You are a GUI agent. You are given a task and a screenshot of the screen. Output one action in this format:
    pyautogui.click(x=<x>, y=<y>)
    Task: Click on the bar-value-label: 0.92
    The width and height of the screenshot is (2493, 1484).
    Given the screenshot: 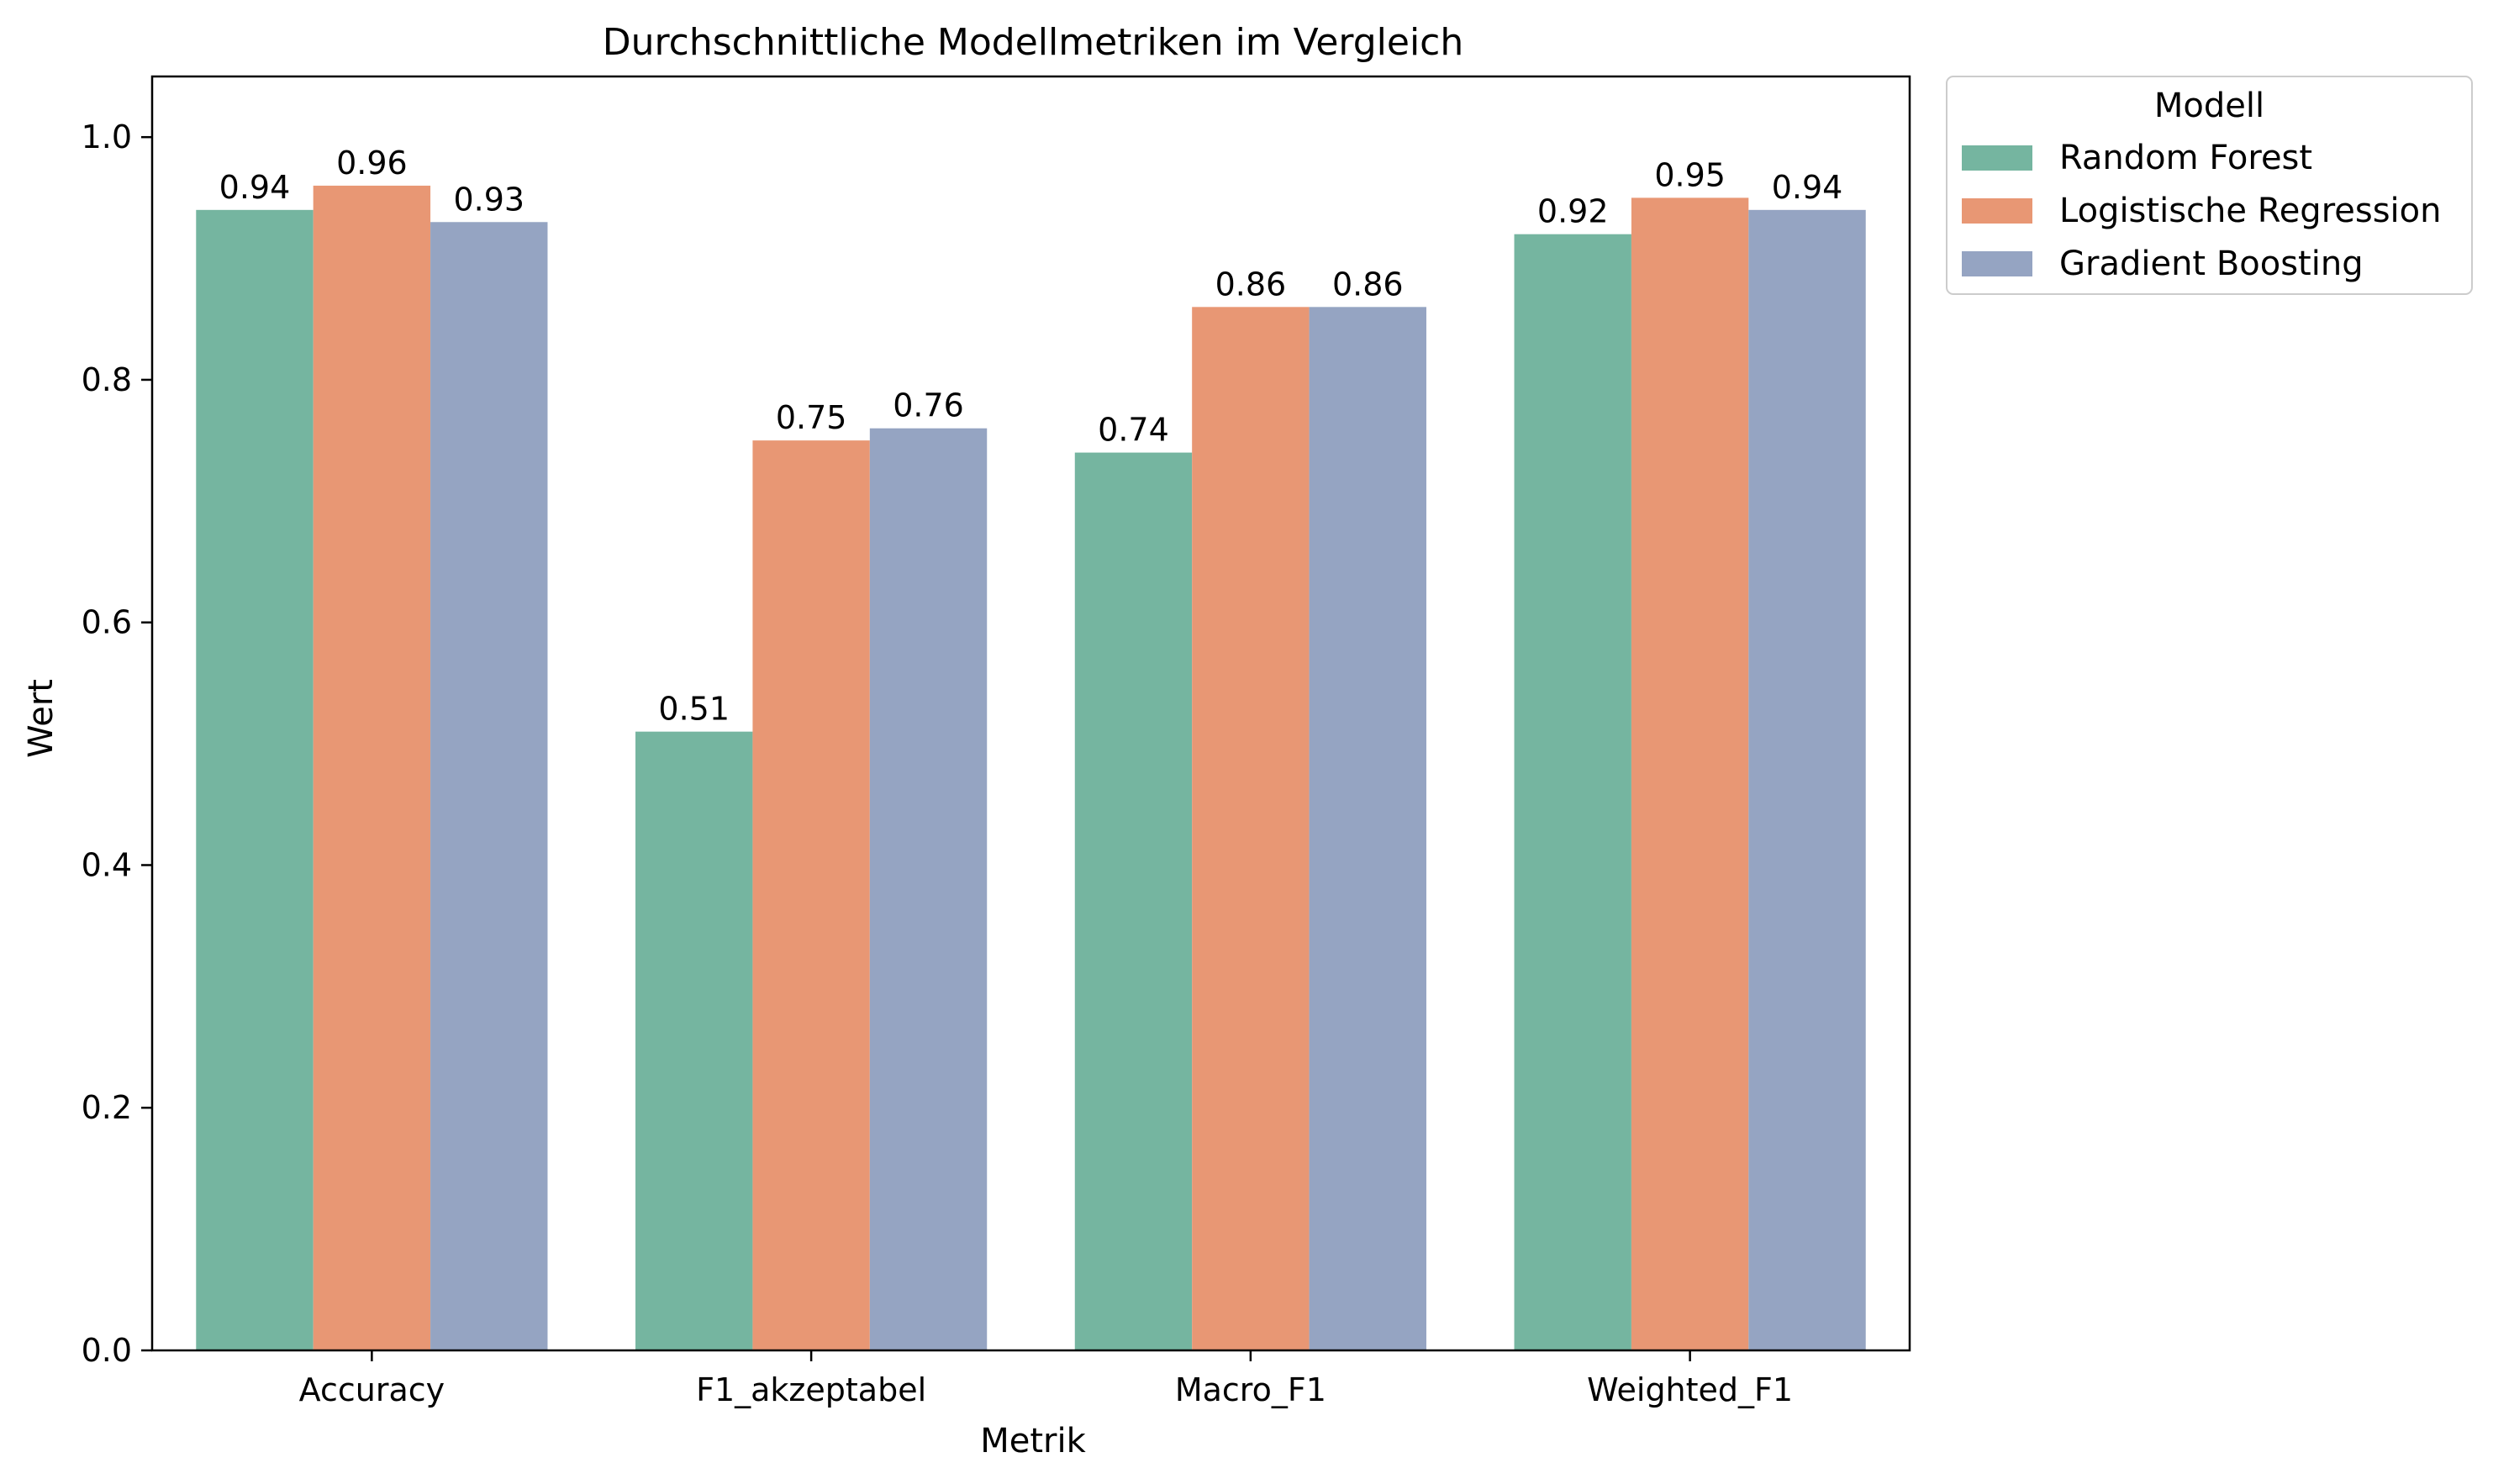 What is the action you would take?
    pyautogui.click(x=1573, y=211)
    